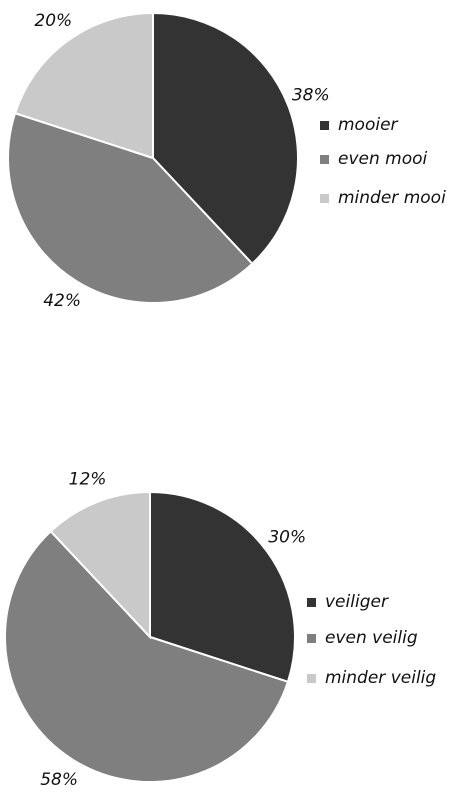 The width and height of the screenshot is (467, 794). I want to click on data-label: 20%, so click(53, 21).